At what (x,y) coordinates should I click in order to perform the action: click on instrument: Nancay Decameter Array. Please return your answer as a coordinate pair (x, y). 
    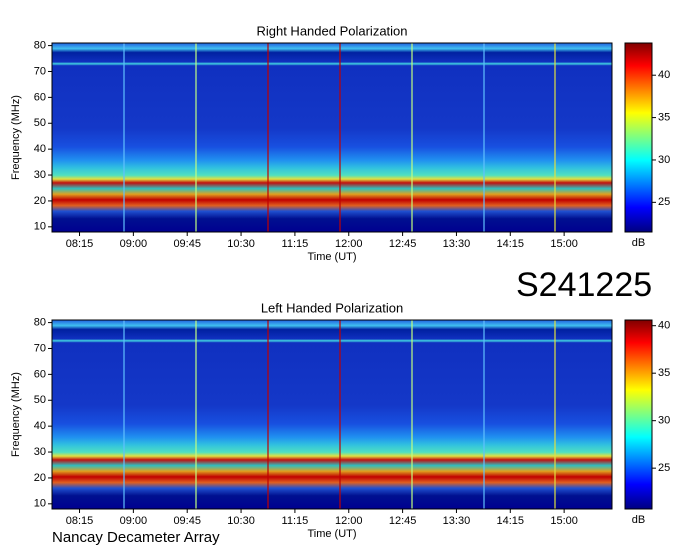
    Looking at the image, I should click on (136, 537).